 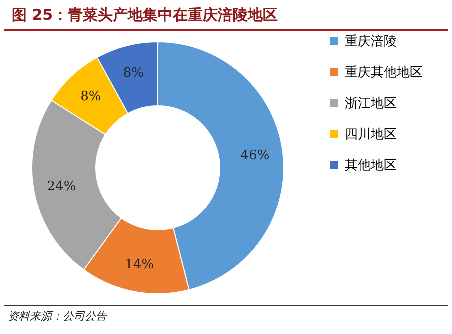 What do you see at coordinates (226, 314) in the screenshot?
I see `text: 资料来源：公司公告` at bounding box center [226, 314].